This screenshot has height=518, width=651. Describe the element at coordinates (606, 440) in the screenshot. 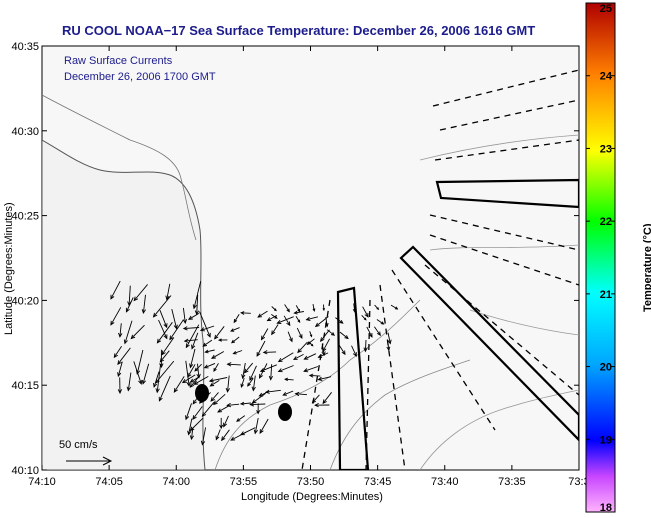

I see `colorbar-tick-label: 19` at that location.